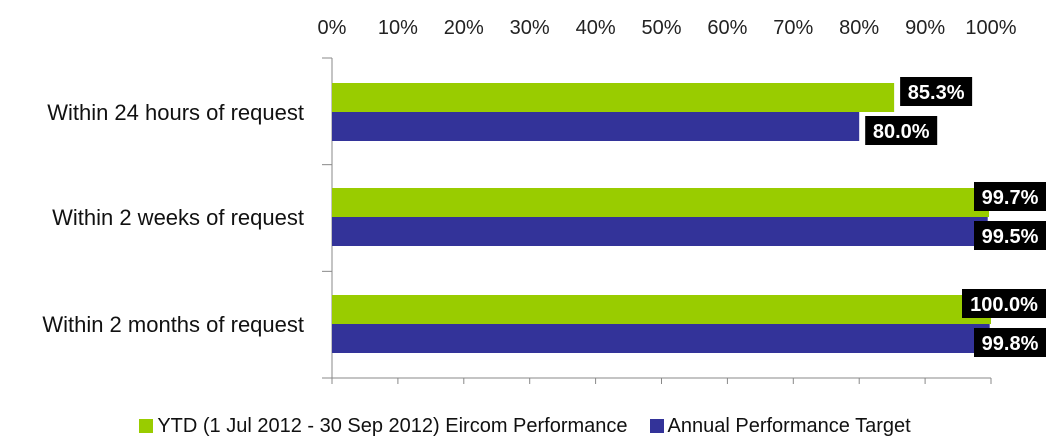 This screenshot has height=446, width=1050. I want to click on legend-item-target: Annual Performance Target, so click(780, 426).